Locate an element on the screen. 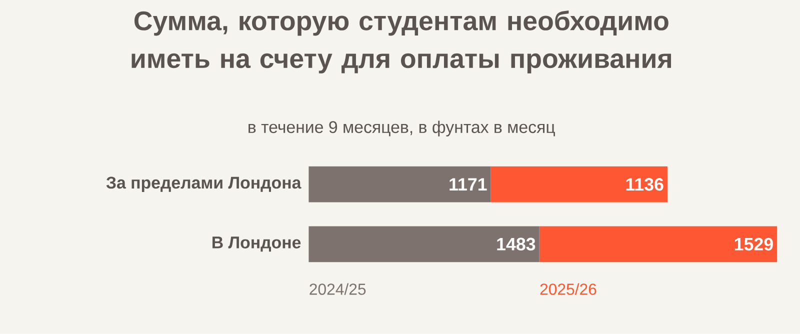  chart-title: Сумма, которую студентам необходимо иметь на счету для оплаты проживания is located at coordinates (402, 42).